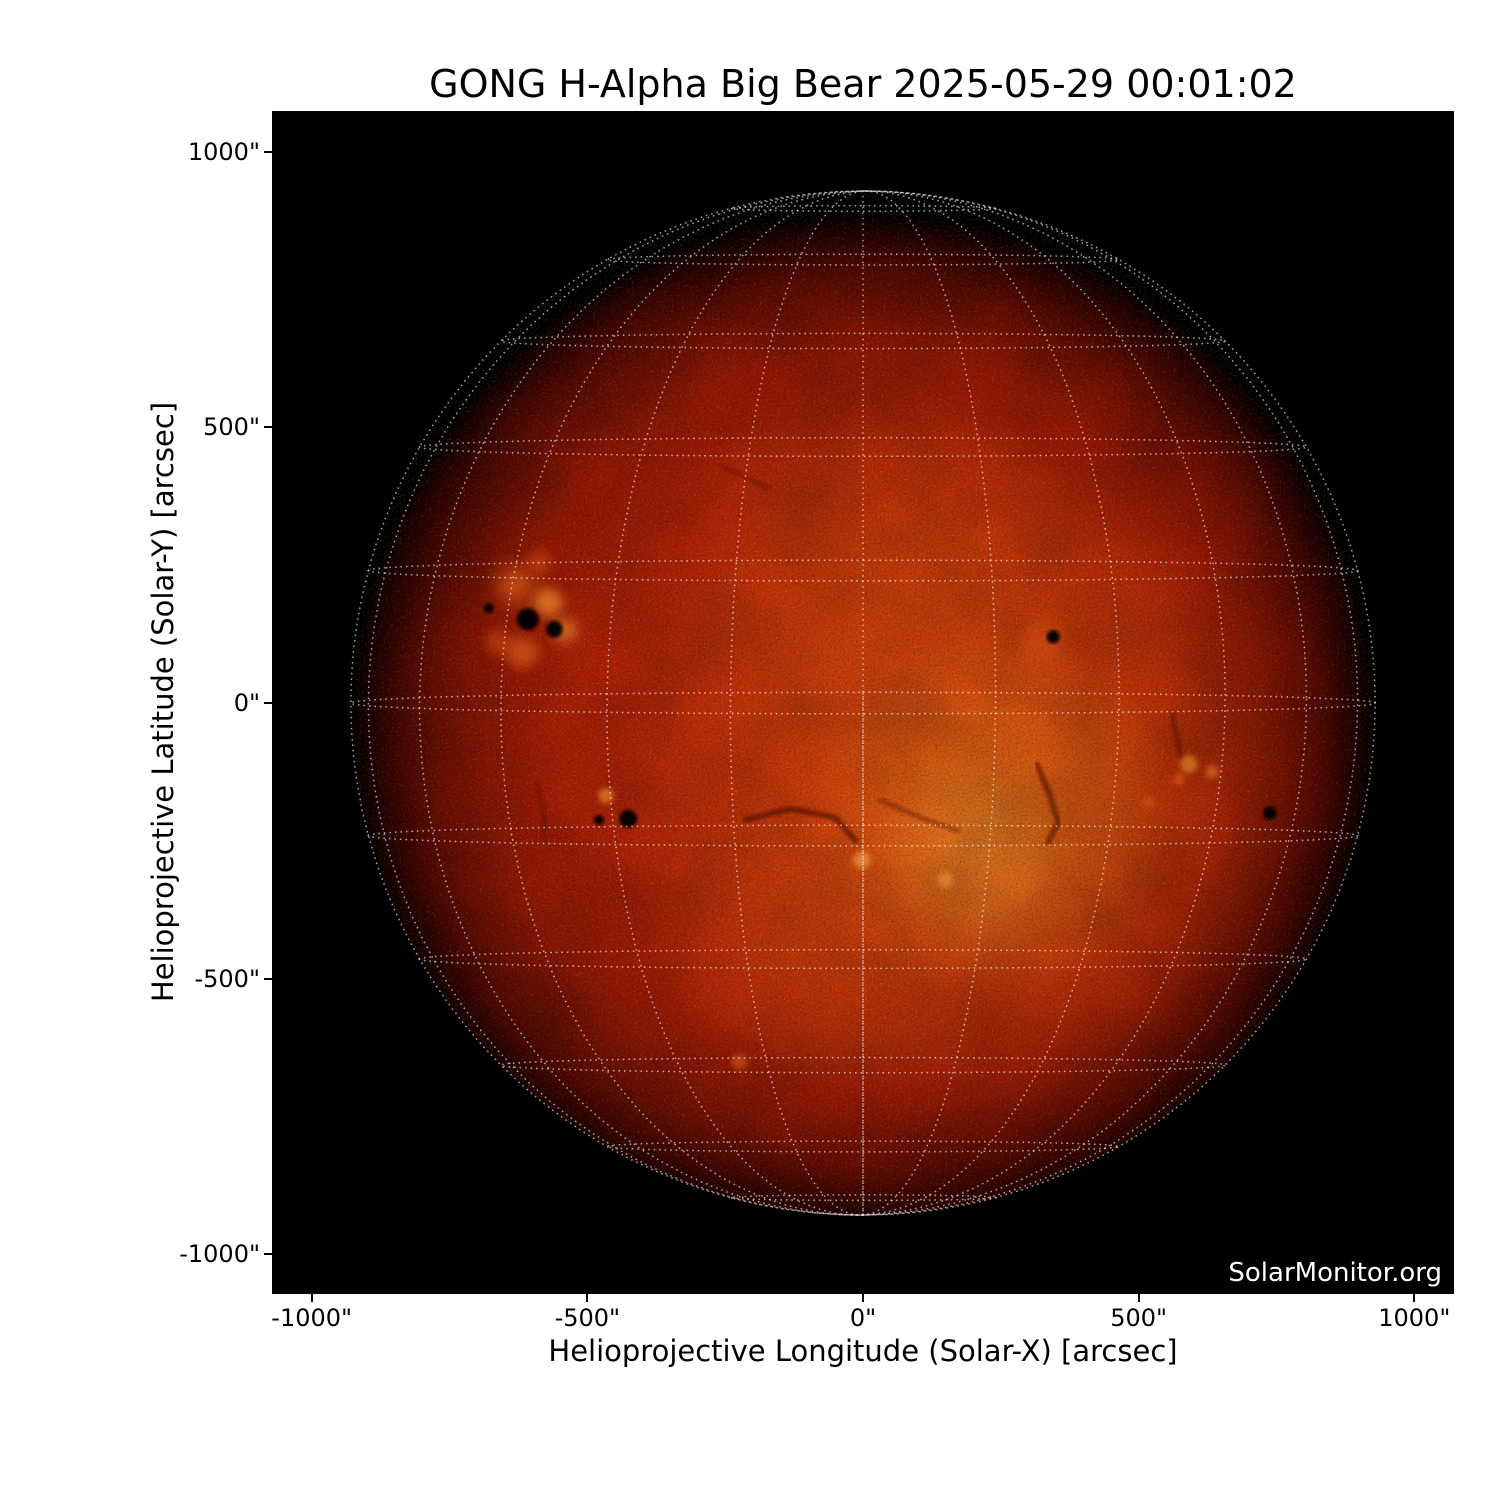  Describe the element at coordinates (246, 703) in the screenshot. I see `y-tick-label: 0"` at that location.